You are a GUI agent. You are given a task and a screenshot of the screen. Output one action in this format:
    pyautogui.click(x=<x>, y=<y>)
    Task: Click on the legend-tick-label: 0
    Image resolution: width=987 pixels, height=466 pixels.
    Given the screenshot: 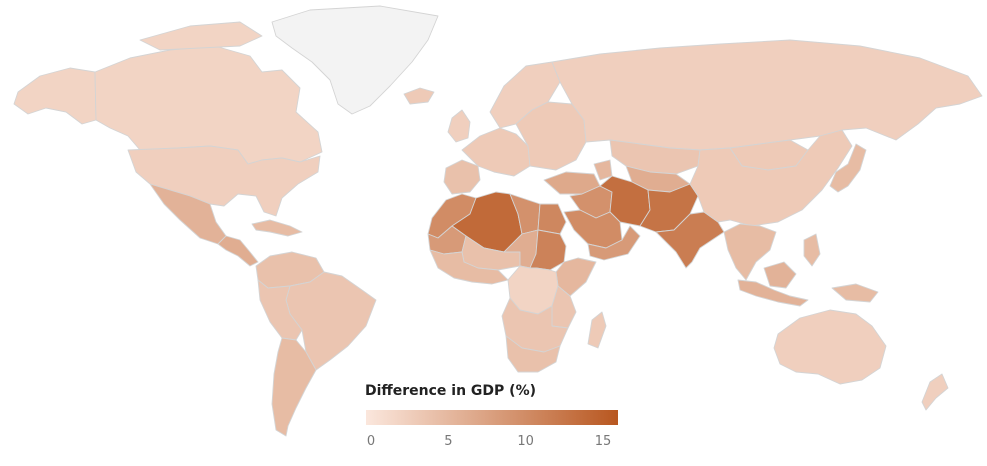 What is the action you would take?
    pyautogui.click(x=371, y=441)
    